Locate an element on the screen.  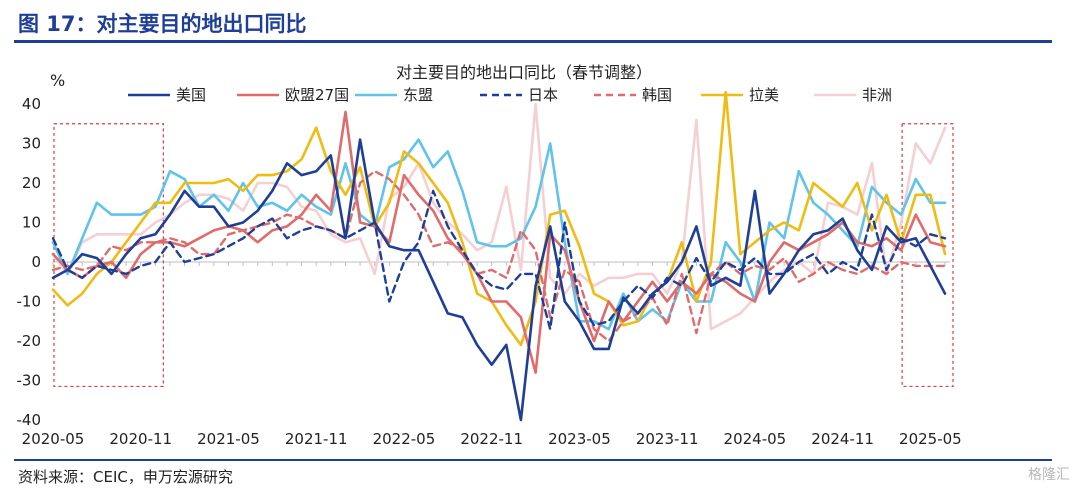
legend: 美国 欧盟27国 东盟 日本 韩国 拉美 非洲 is located at coordinates (510, 95).